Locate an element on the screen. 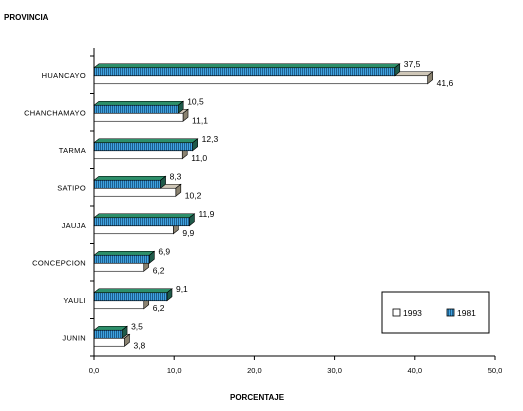  bar-1981-chanchamayo is located at coordinates (139, 107).